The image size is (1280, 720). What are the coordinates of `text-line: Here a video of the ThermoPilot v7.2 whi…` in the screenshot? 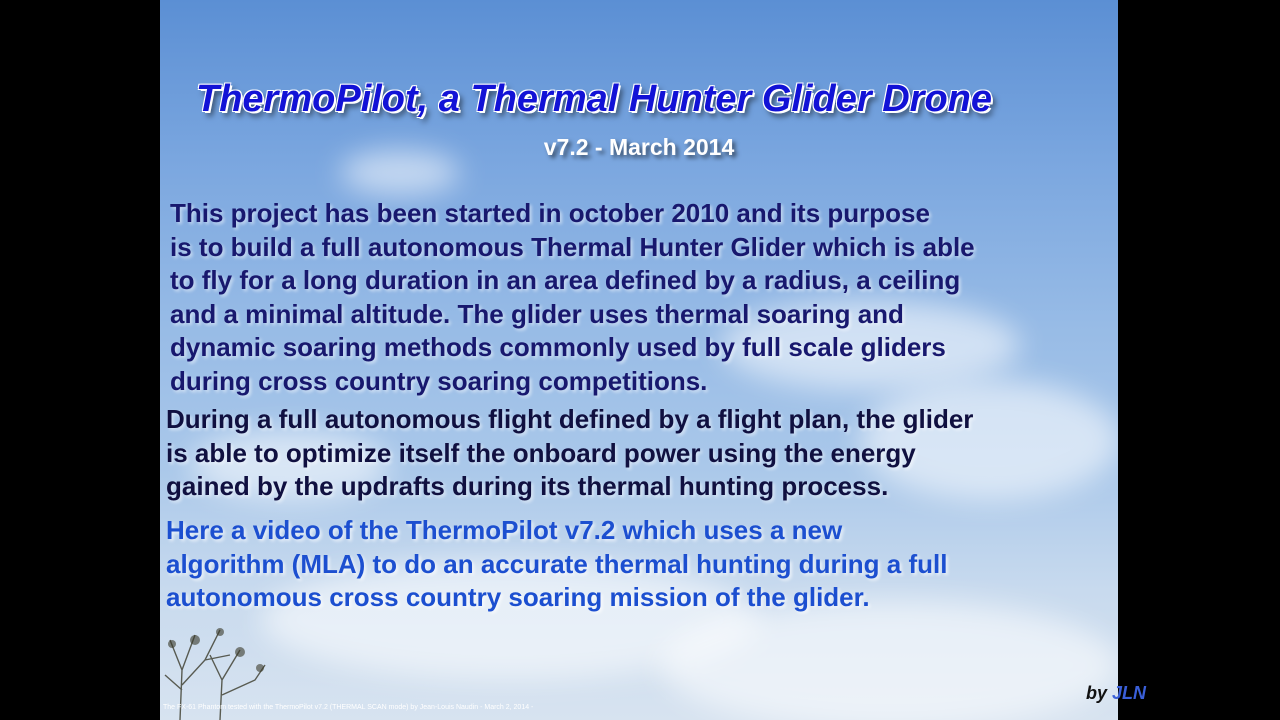 It's located at (504, 530).